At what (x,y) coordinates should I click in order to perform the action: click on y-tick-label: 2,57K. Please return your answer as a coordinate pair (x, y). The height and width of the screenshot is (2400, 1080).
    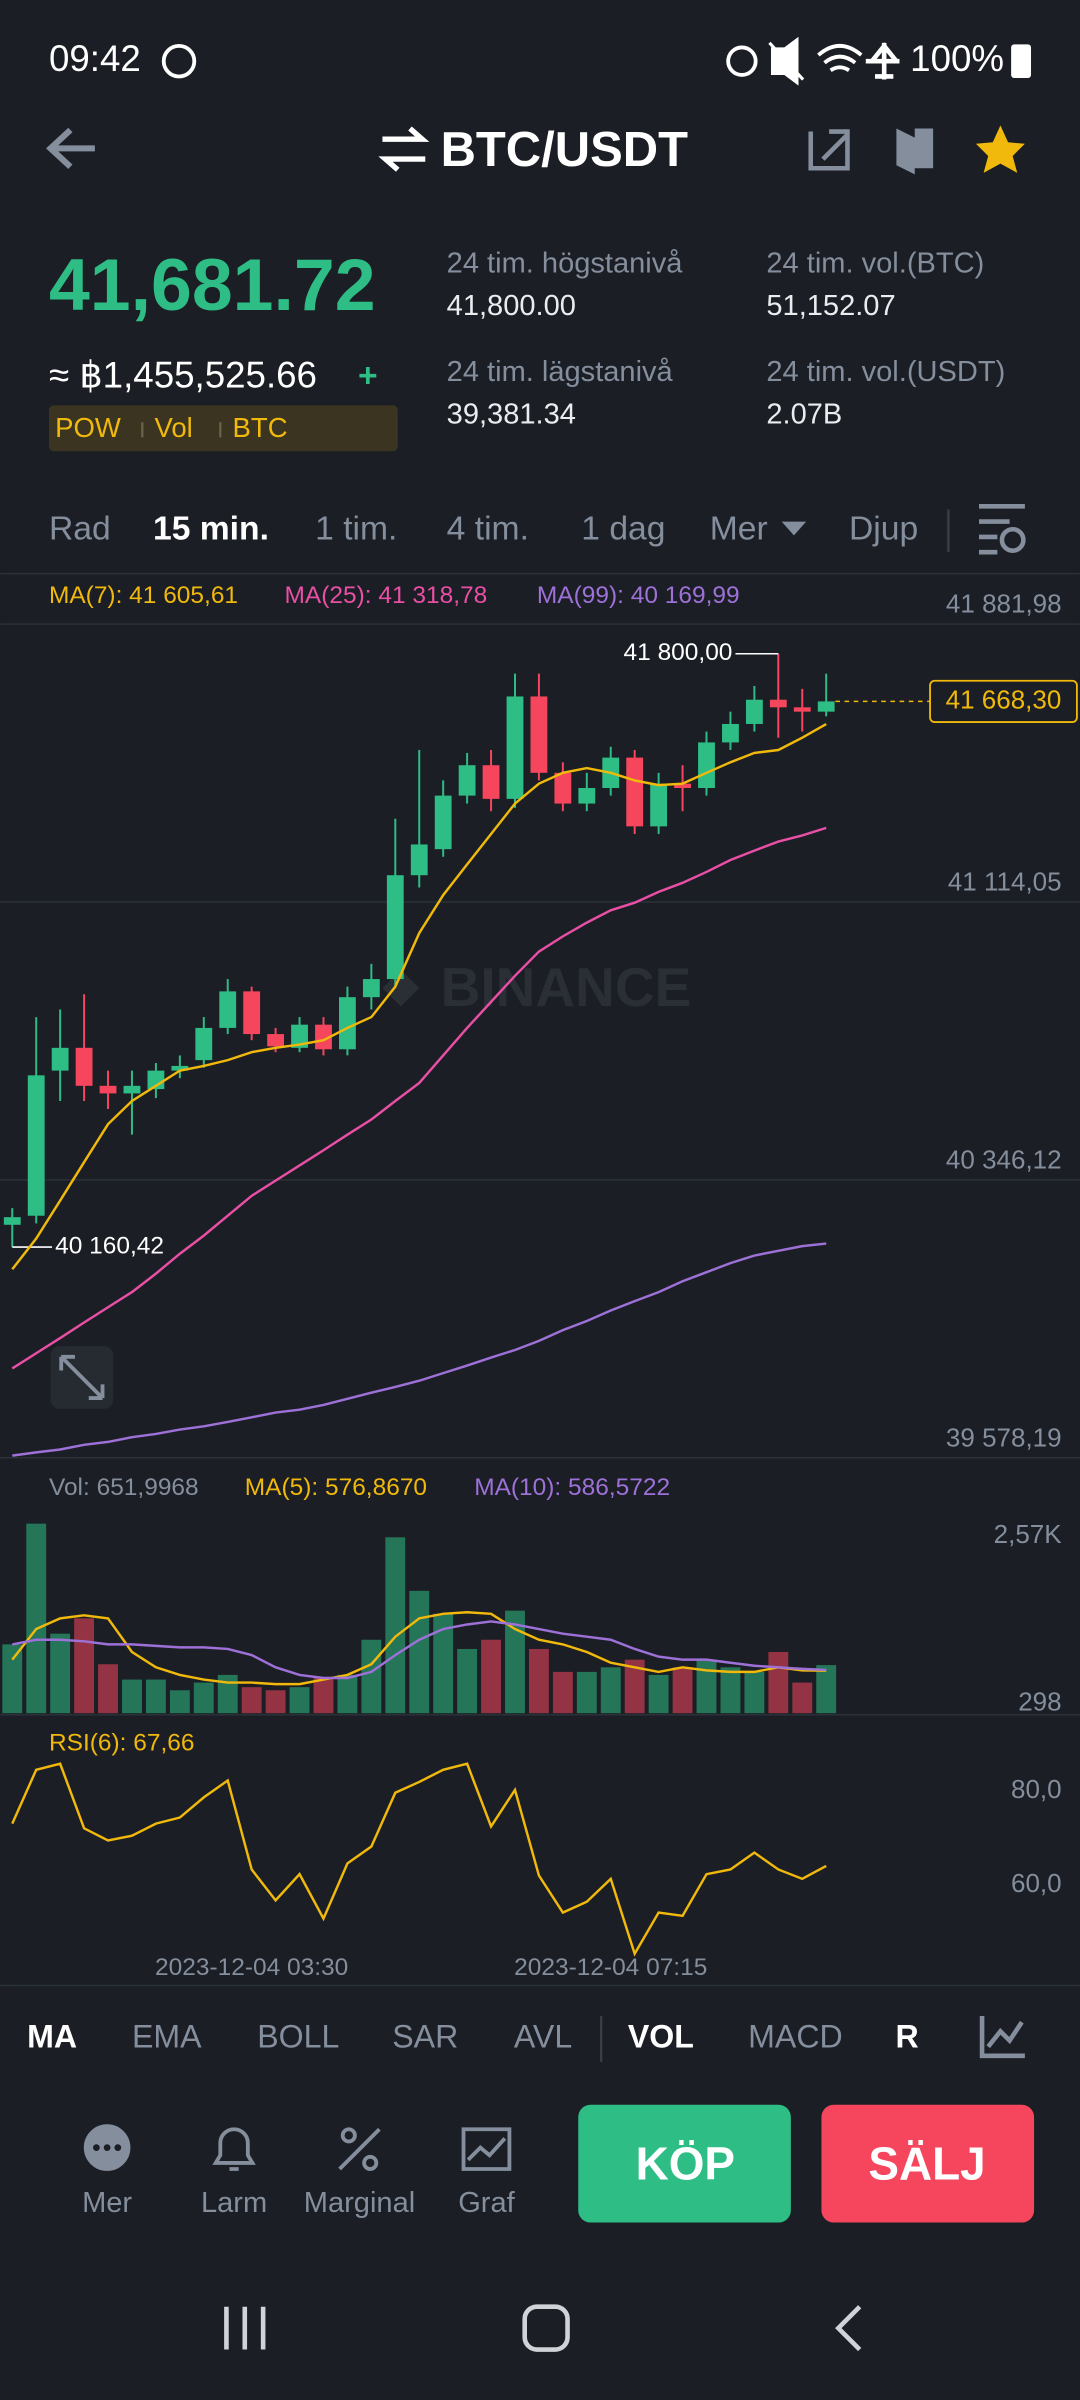
    Looking at the image, I should click on (1028, 1534).